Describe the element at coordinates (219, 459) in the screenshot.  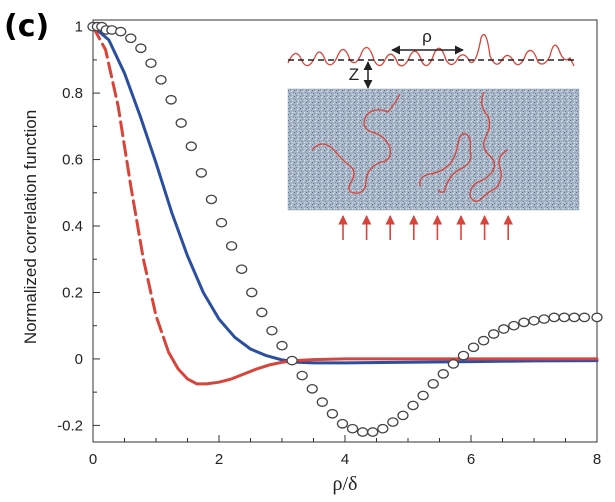
I see `x-tick-label: 2` at that location.